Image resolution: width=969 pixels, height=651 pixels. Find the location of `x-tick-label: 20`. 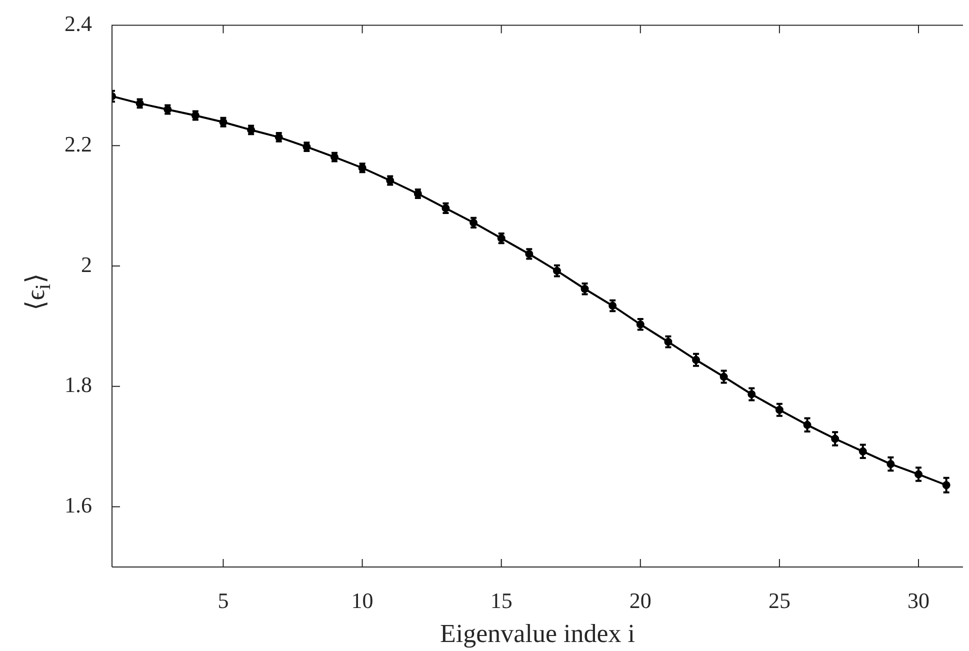

x-tick-label: 20 is located at coordinates (640, 600).